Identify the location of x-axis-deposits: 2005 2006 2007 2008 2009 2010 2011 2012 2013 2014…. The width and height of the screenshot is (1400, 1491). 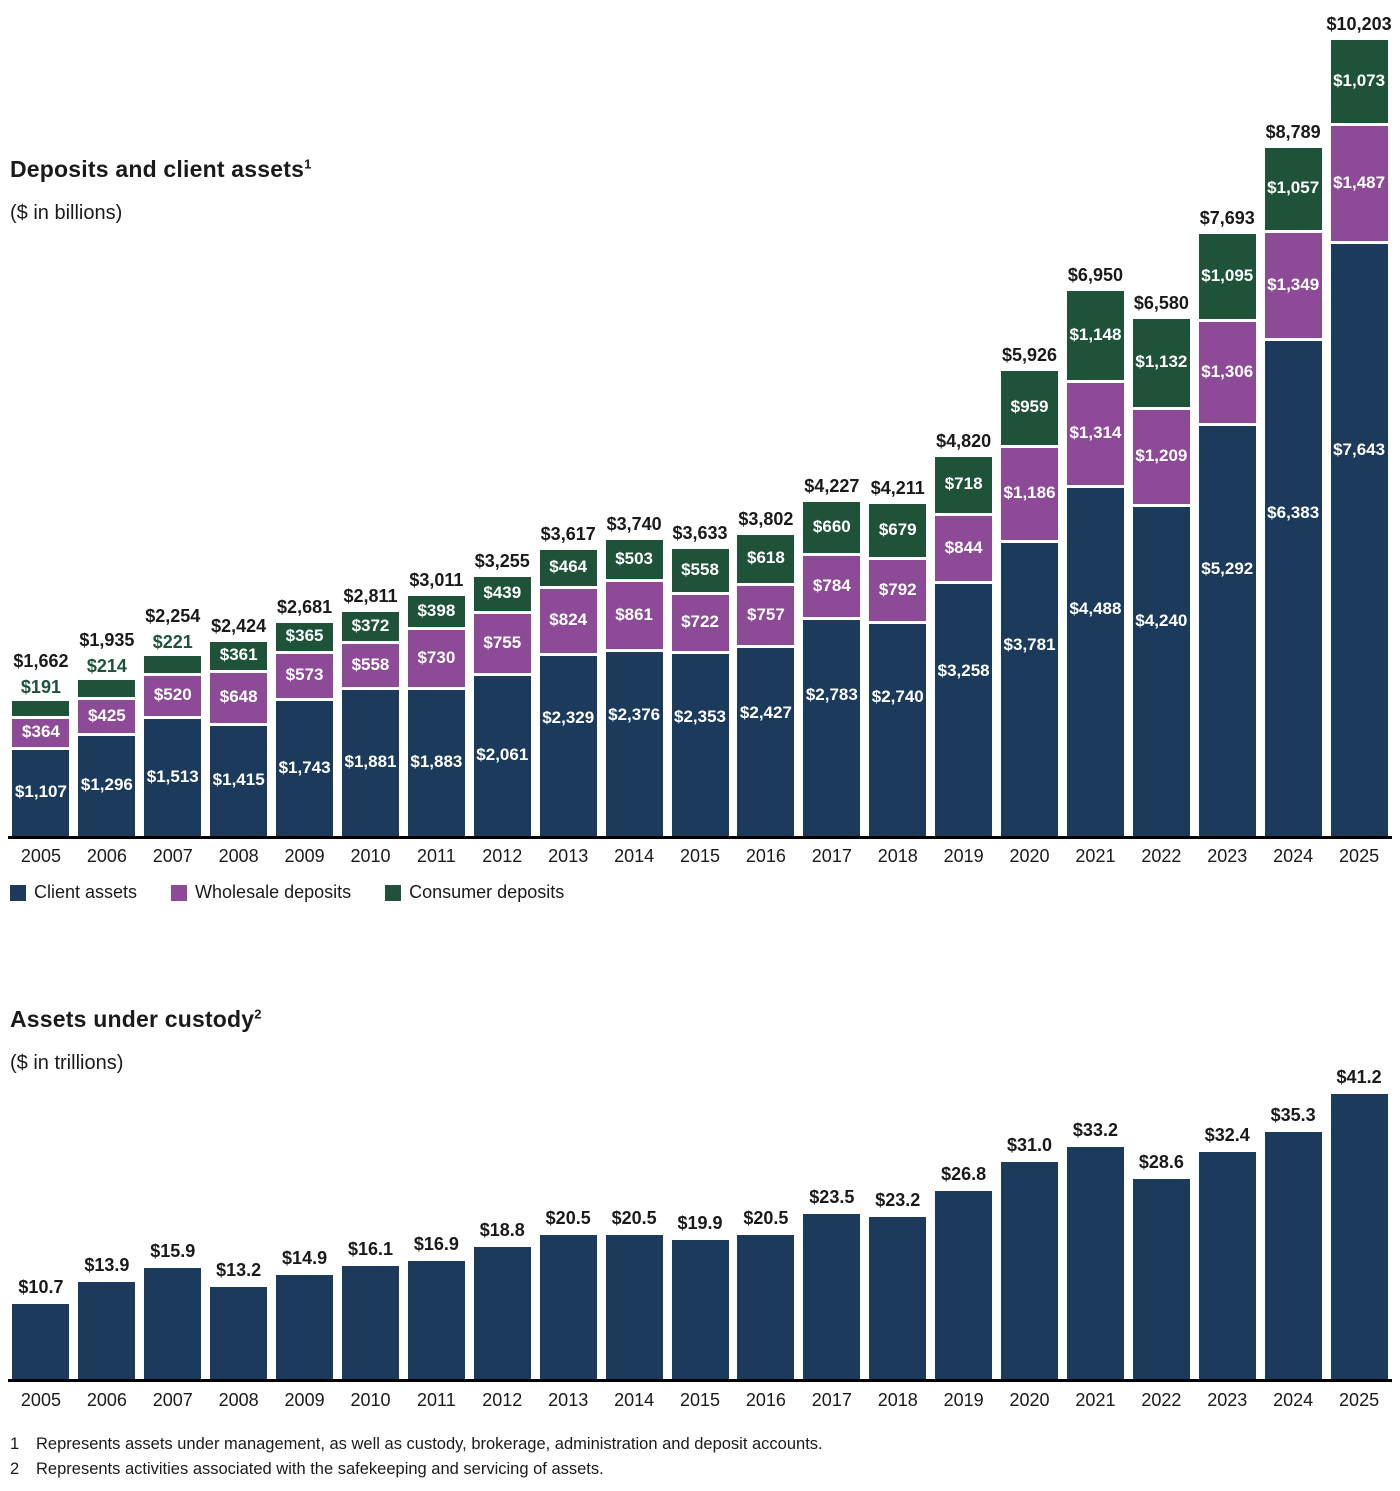
(700, 856).